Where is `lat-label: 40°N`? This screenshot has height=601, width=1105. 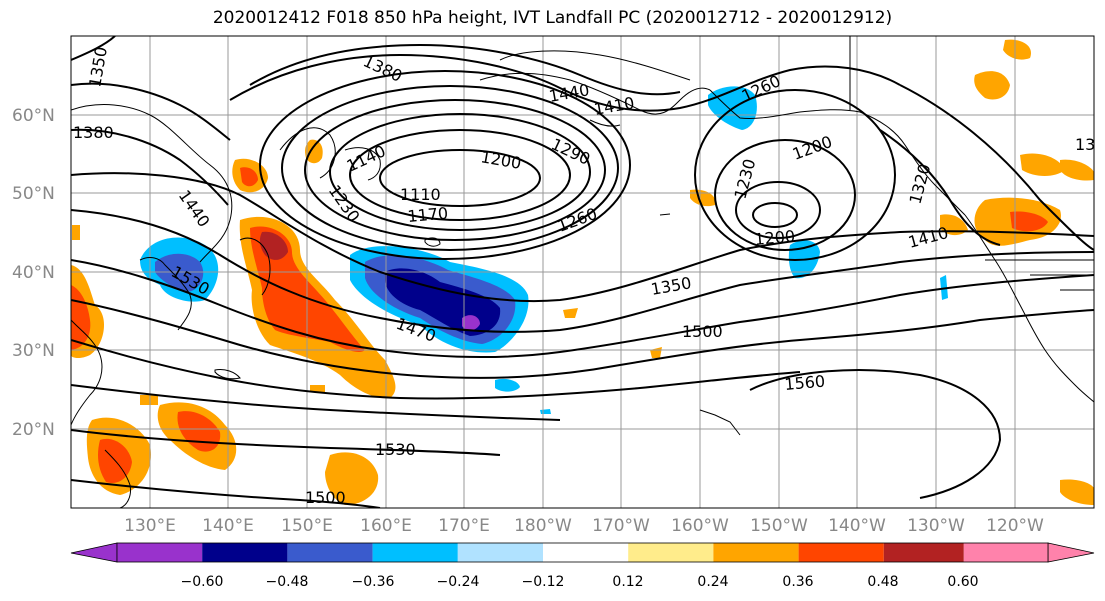
lat-label: 40°N is located at coordinates (33, 273).